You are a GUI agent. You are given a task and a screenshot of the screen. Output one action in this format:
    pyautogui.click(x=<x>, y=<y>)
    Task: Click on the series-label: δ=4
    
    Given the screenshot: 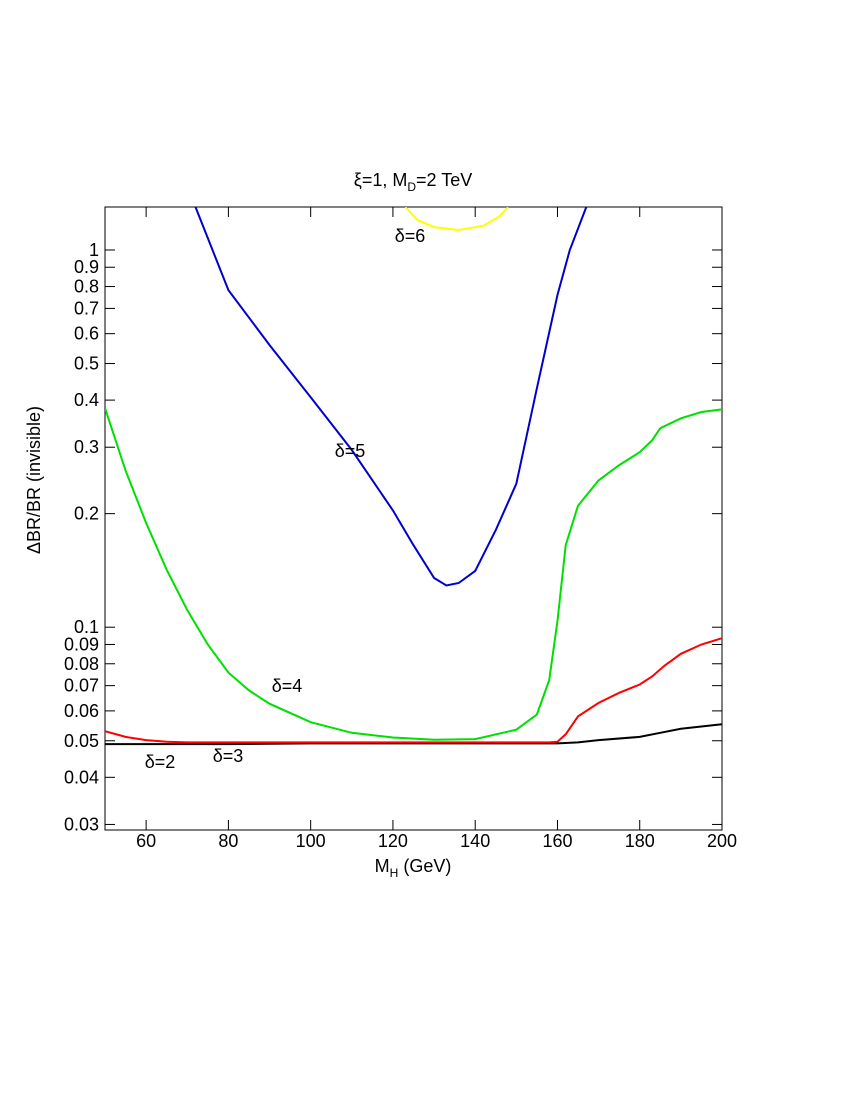 What is the action you would take?
    pyautogui.click(x=287, y=686)
    